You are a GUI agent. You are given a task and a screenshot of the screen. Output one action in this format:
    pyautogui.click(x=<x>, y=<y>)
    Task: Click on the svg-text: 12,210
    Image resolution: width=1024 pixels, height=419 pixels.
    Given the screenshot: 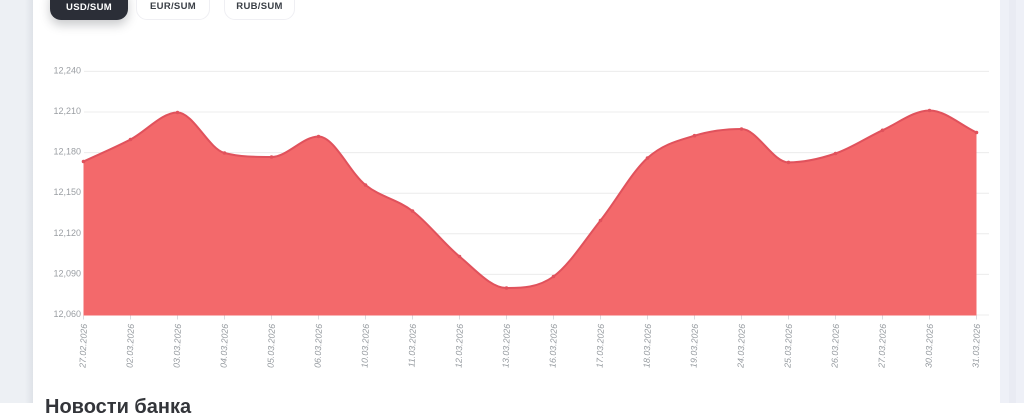 What is the action you would take?
    pyautogui.click(x=67, y=111)
    